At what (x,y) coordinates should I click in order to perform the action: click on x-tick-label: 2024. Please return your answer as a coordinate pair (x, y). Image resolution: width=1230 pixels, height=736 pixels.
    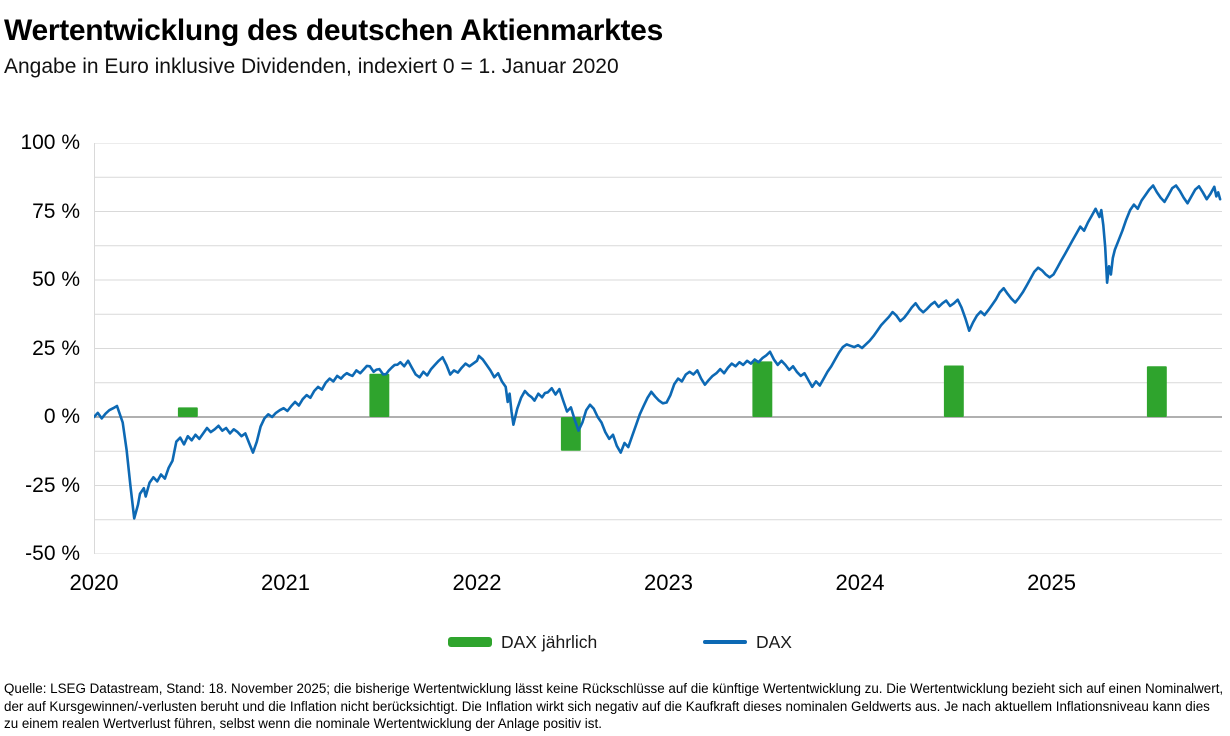
    Looking at the image, I should click on (860, 582).